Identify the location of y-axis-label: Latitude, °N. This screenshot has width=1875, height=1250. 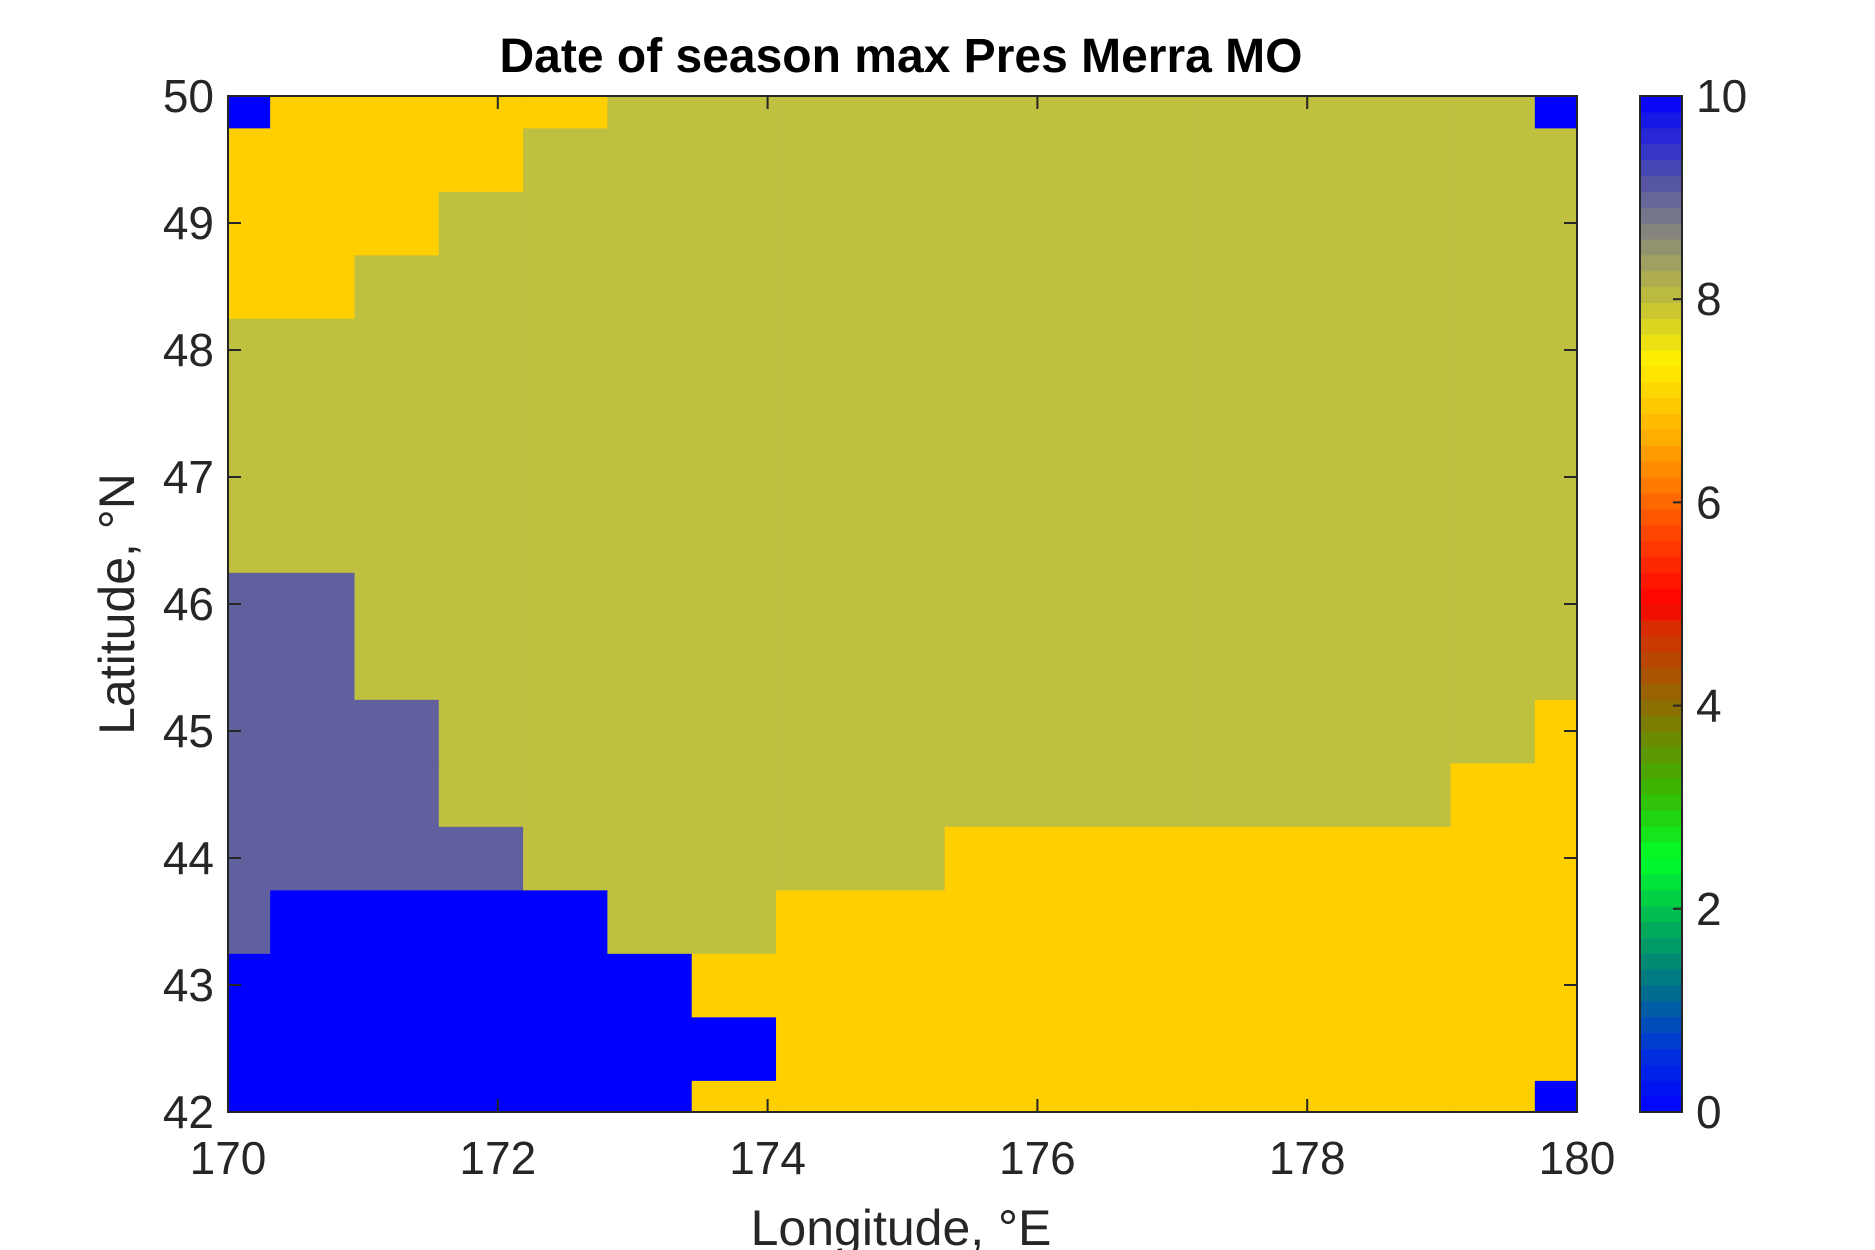
(117, 604).